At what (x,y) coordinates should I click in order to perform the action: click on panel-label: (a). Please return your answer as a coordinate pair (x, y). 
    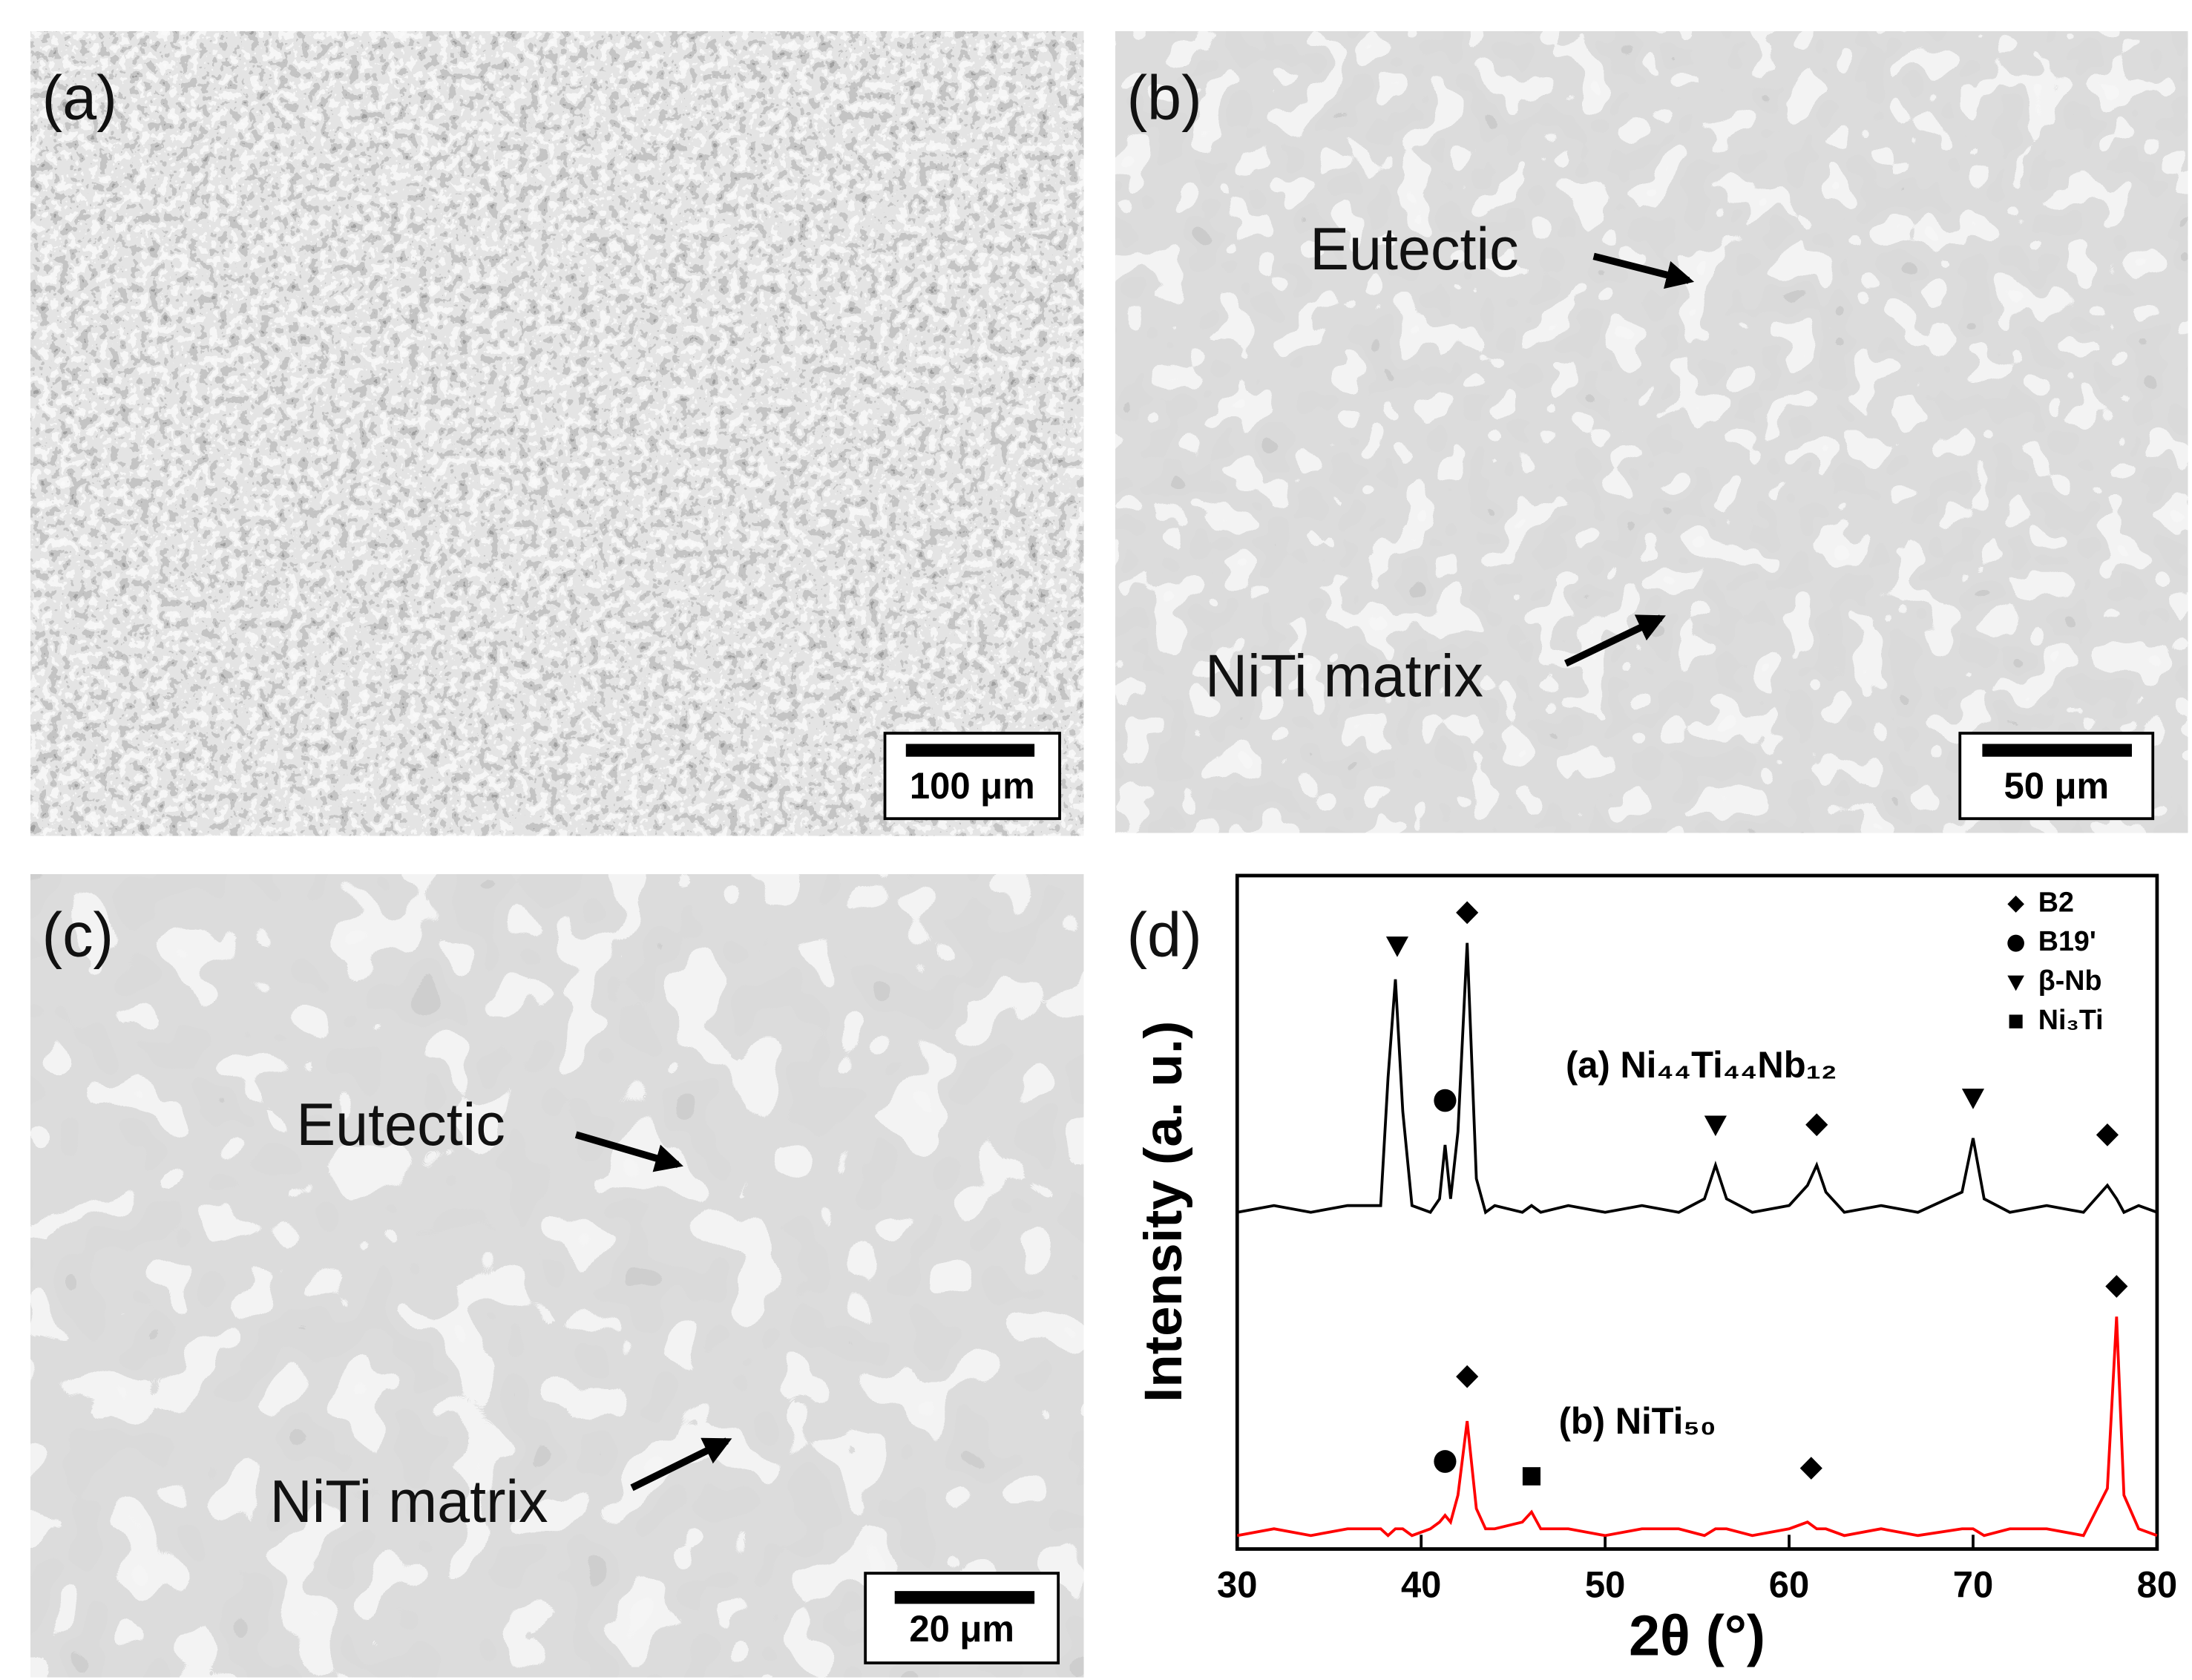
    Looking at the image, I should click on (79, 97).